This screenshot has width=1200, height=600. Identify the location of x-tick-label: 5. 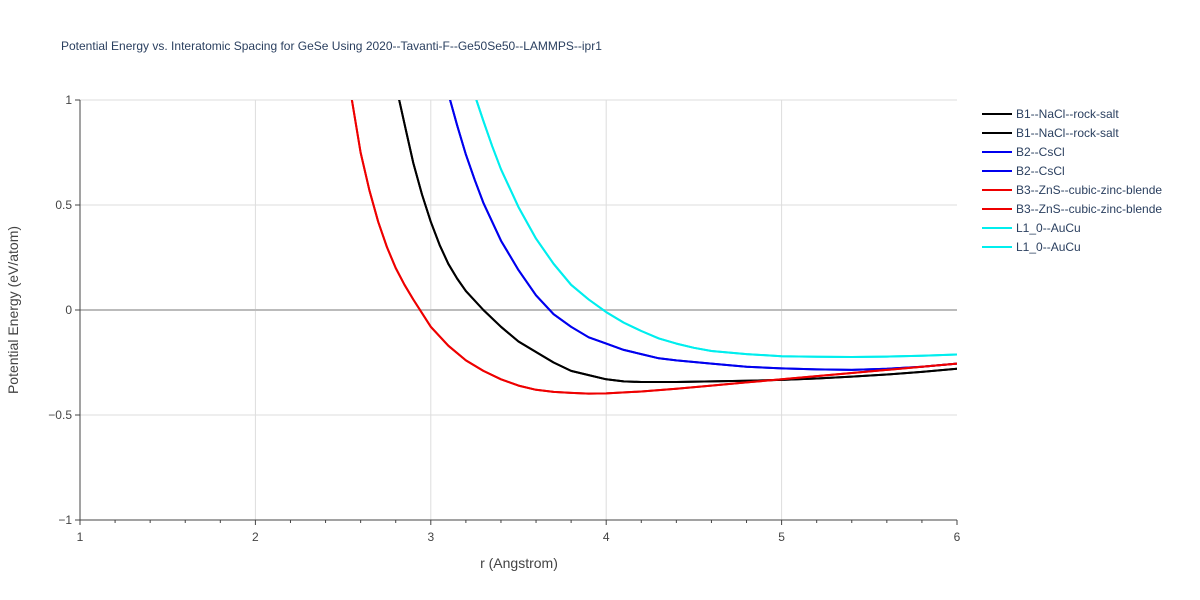
(781, 537).